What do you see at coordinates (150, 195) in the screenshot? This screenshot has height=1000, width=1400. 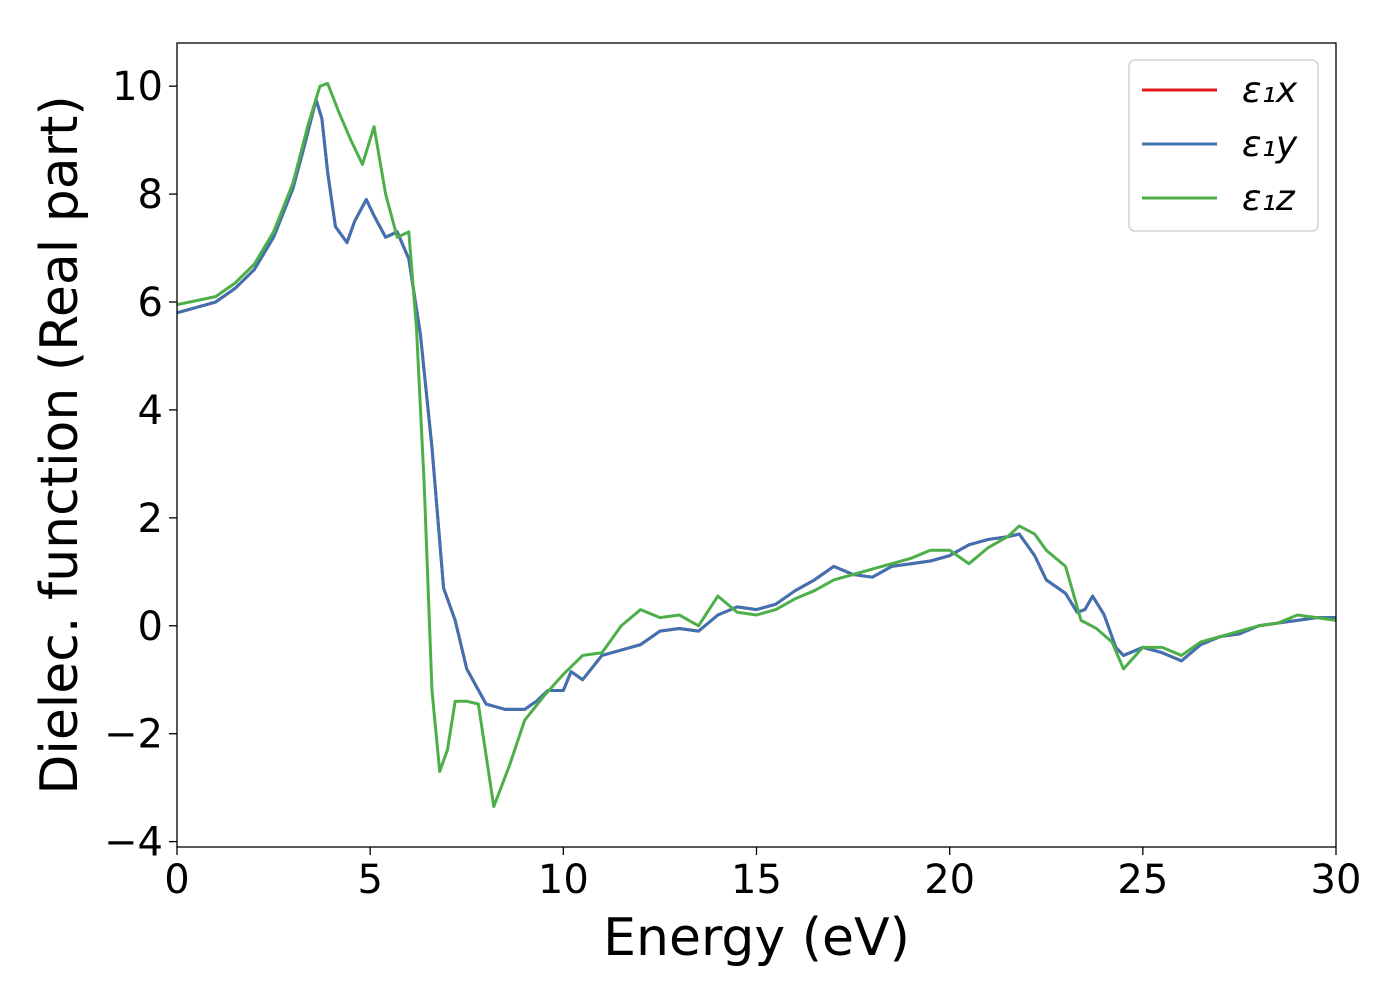 I see `y-tick-label: 8` at bounding box center [150, 195].